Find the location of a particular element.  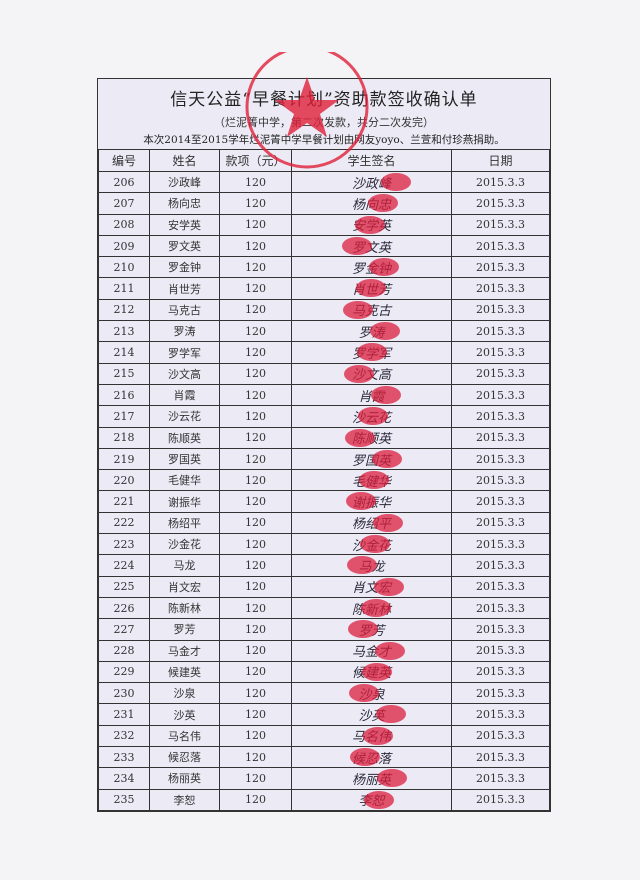

cell-signature: 陈新林 is located at coordinates (371, 608).